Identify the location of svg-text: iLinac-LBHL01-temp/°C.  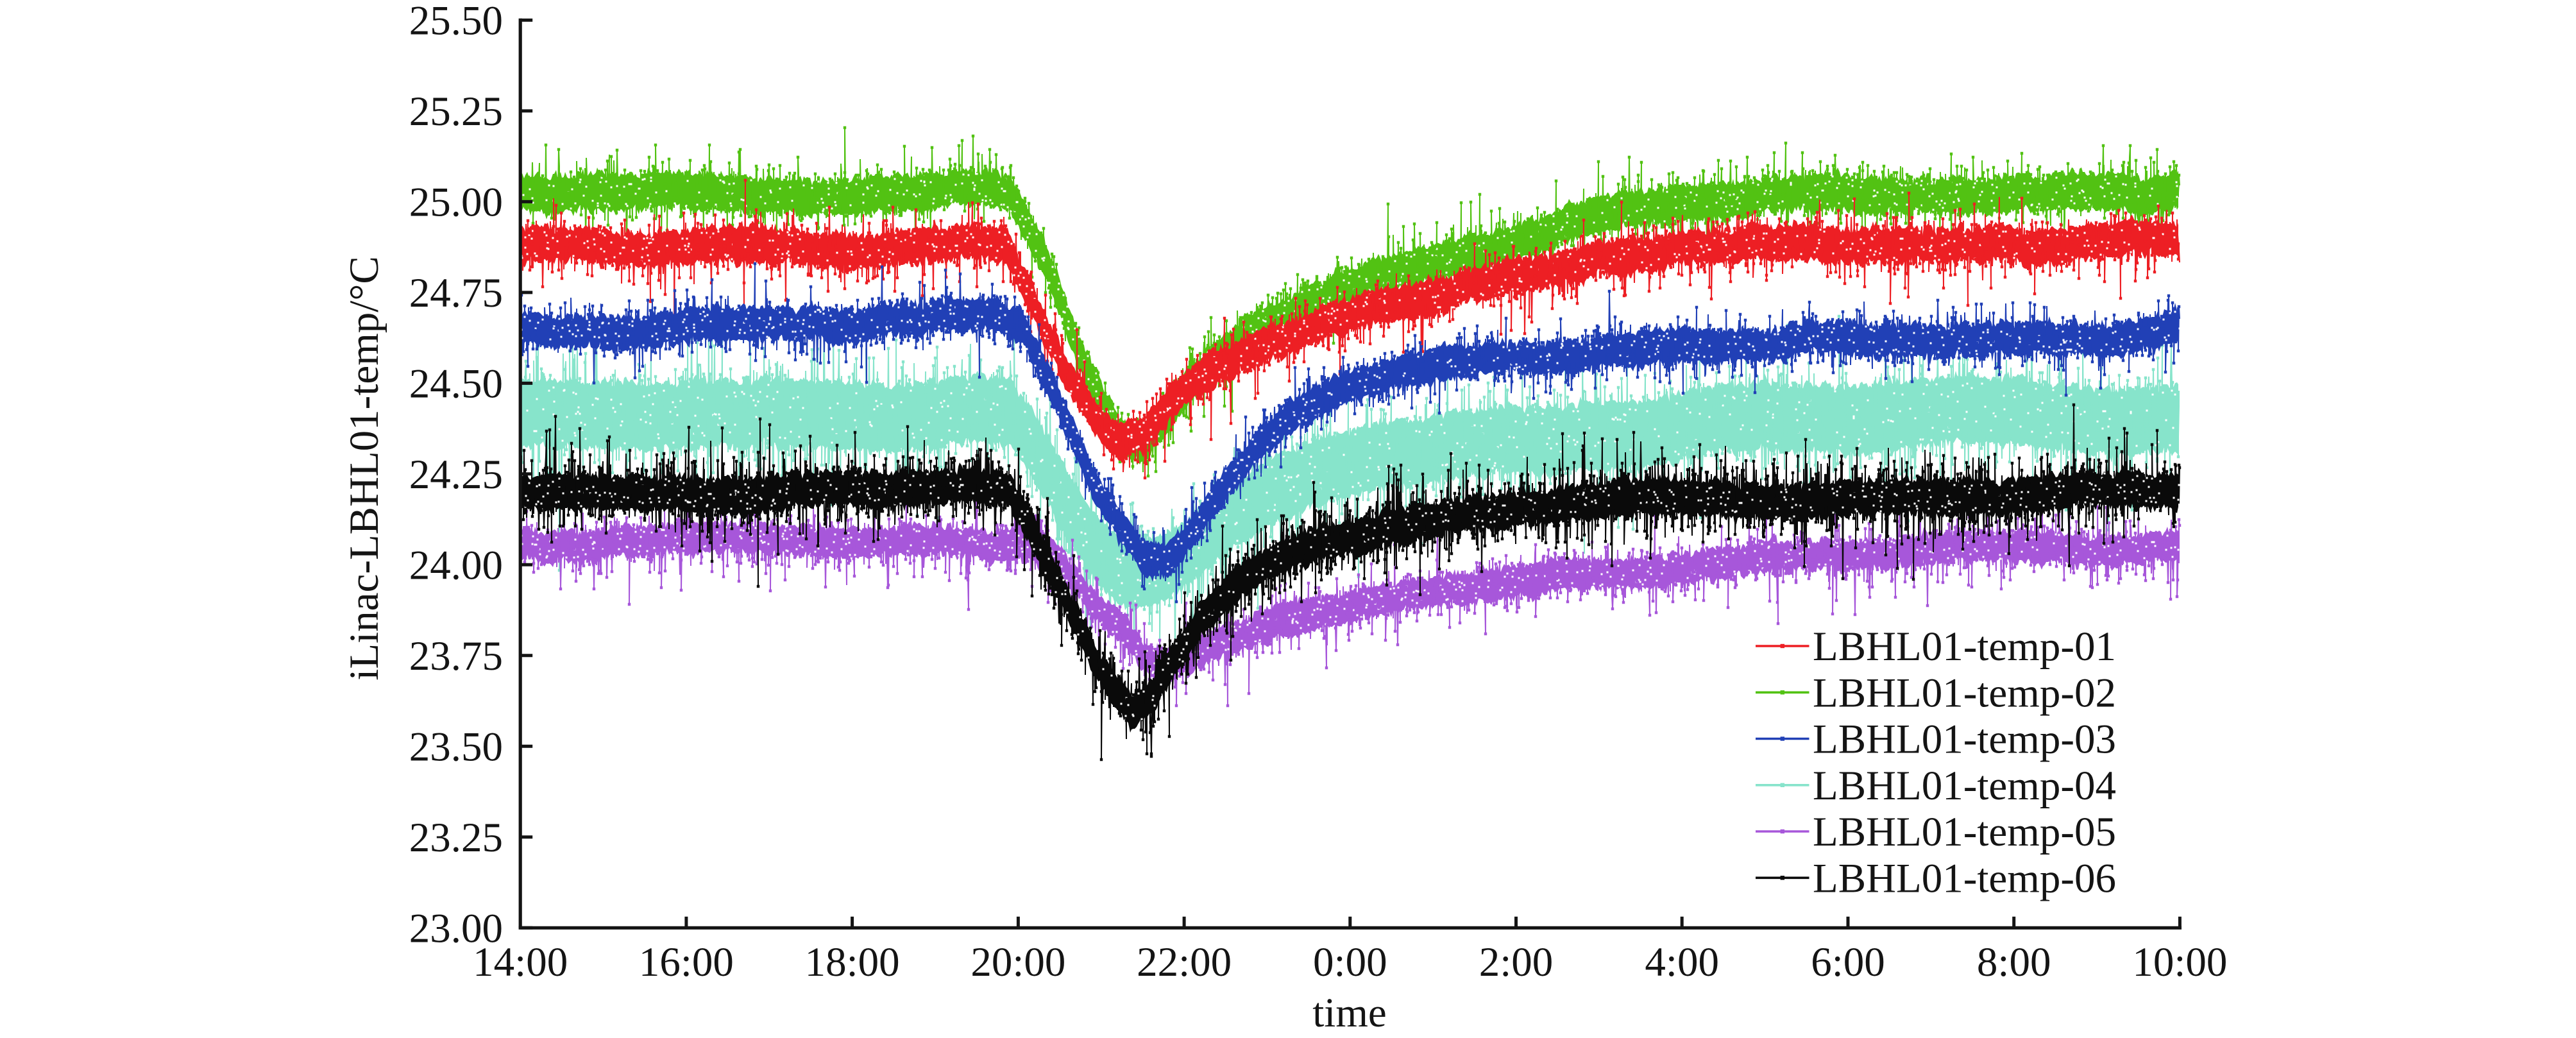
(364, 468).